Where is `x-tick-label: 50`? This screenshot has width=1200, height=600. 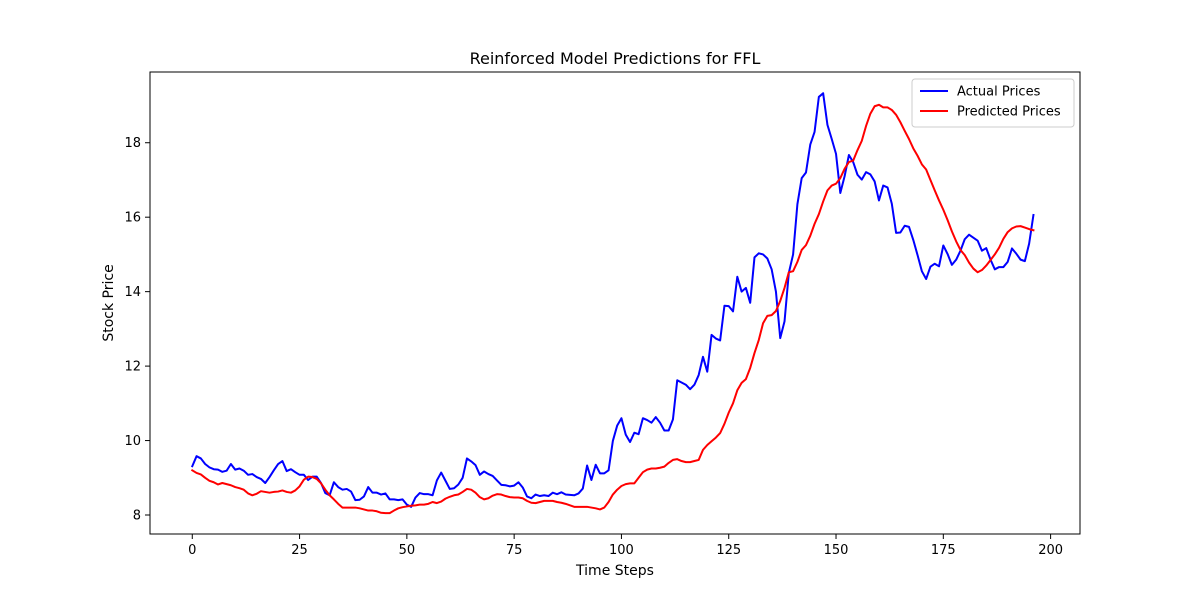 x-tick-label: 50 is located at coordinates (407, 550).